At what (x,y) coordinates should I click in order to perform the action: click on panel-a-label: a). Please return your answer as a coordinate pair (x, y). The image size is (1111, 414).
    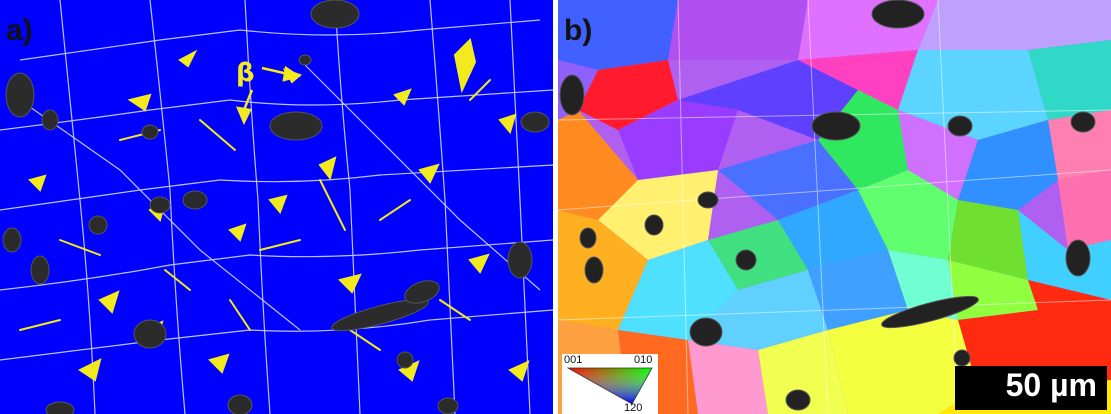
    Looking at the image, I should click on (19, 30).